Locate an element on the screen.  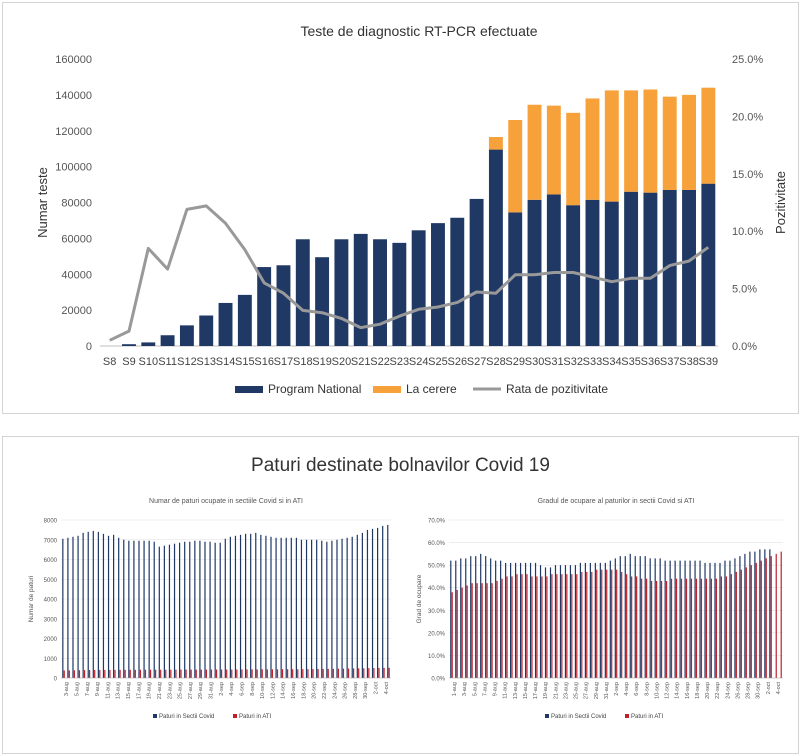
y-tick-label: 160000 is located at coordinates (73, 60).